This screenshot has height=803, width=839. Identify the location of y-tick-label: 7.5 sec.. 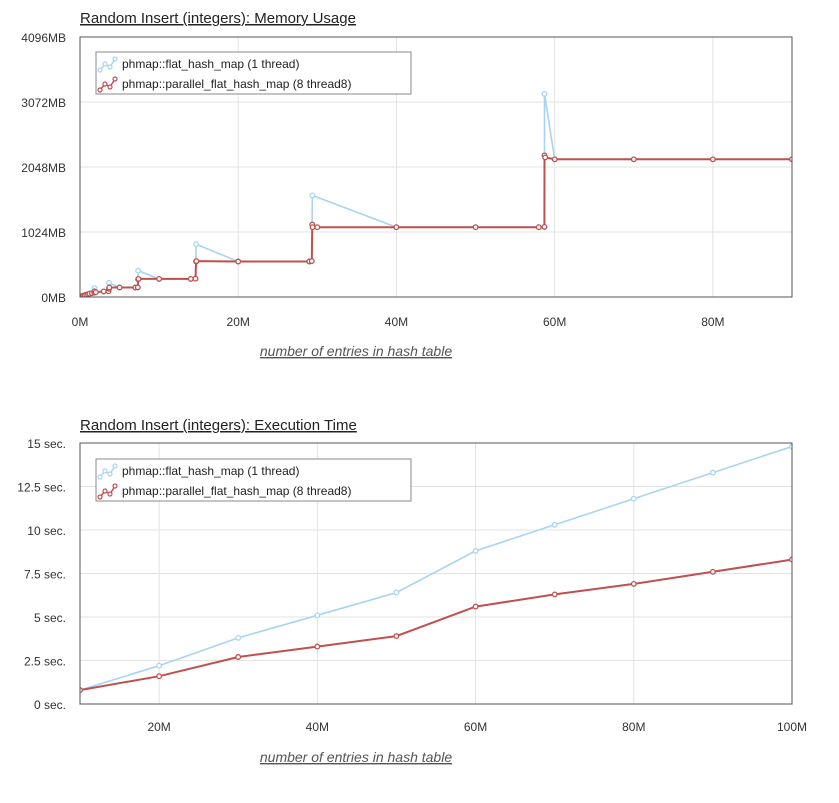
(45, 575).